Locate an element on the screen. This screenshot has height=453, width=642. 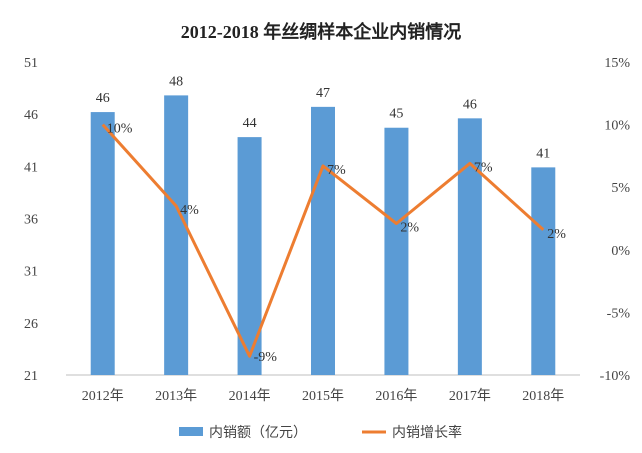
y-left-tick-label: 36 is located at coordinates (31, 220).